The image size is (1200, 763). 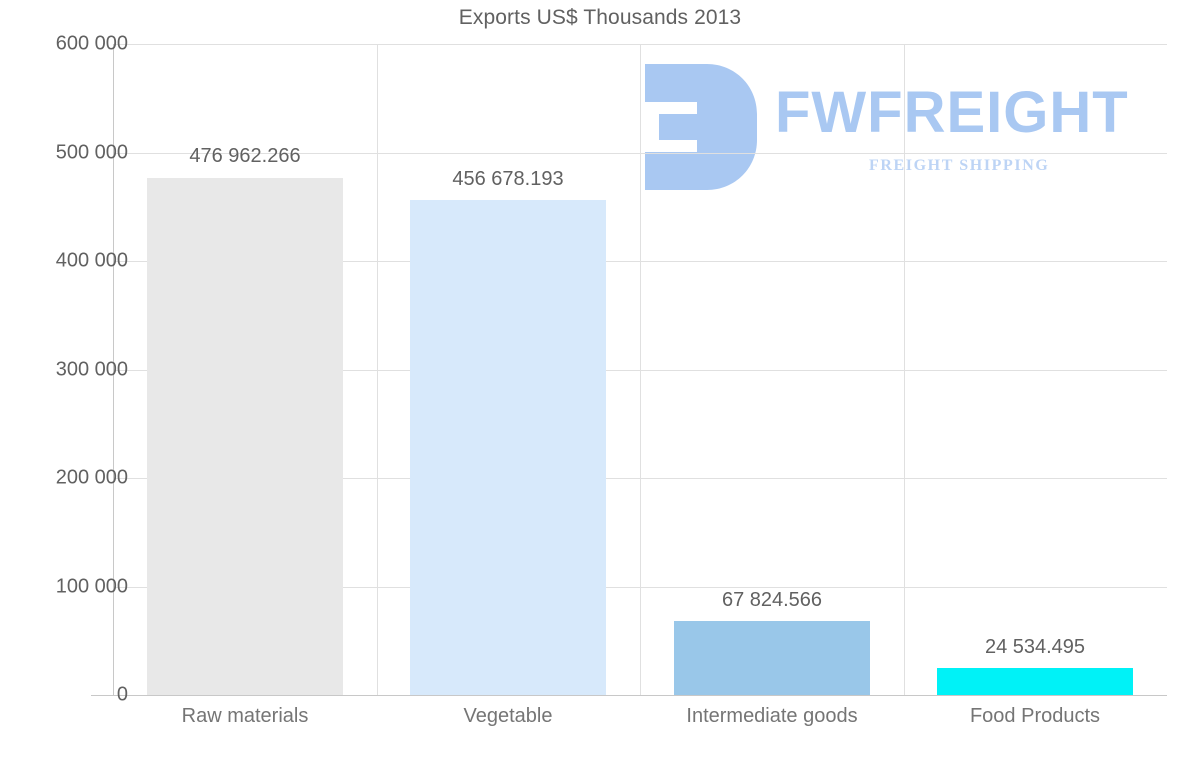 What do you see at coordinates (1035, 647) in the screenshot?
I see `bar-value-label: 24 534.495` at bounding box center [1035, 647].